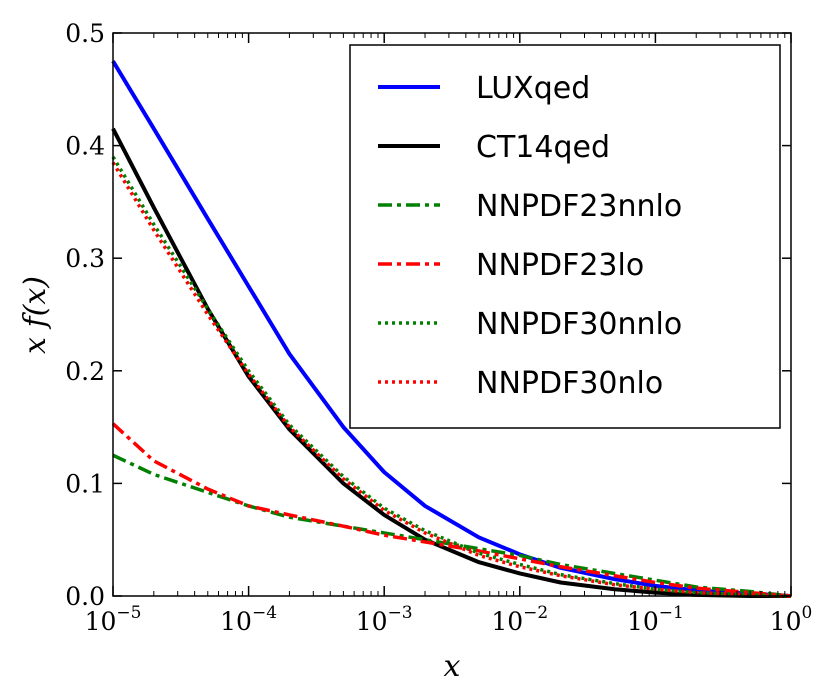  Describe the element at coordinates (791, 619) in the screenshot. I see `x-tick-label: 10⁰` at that location.